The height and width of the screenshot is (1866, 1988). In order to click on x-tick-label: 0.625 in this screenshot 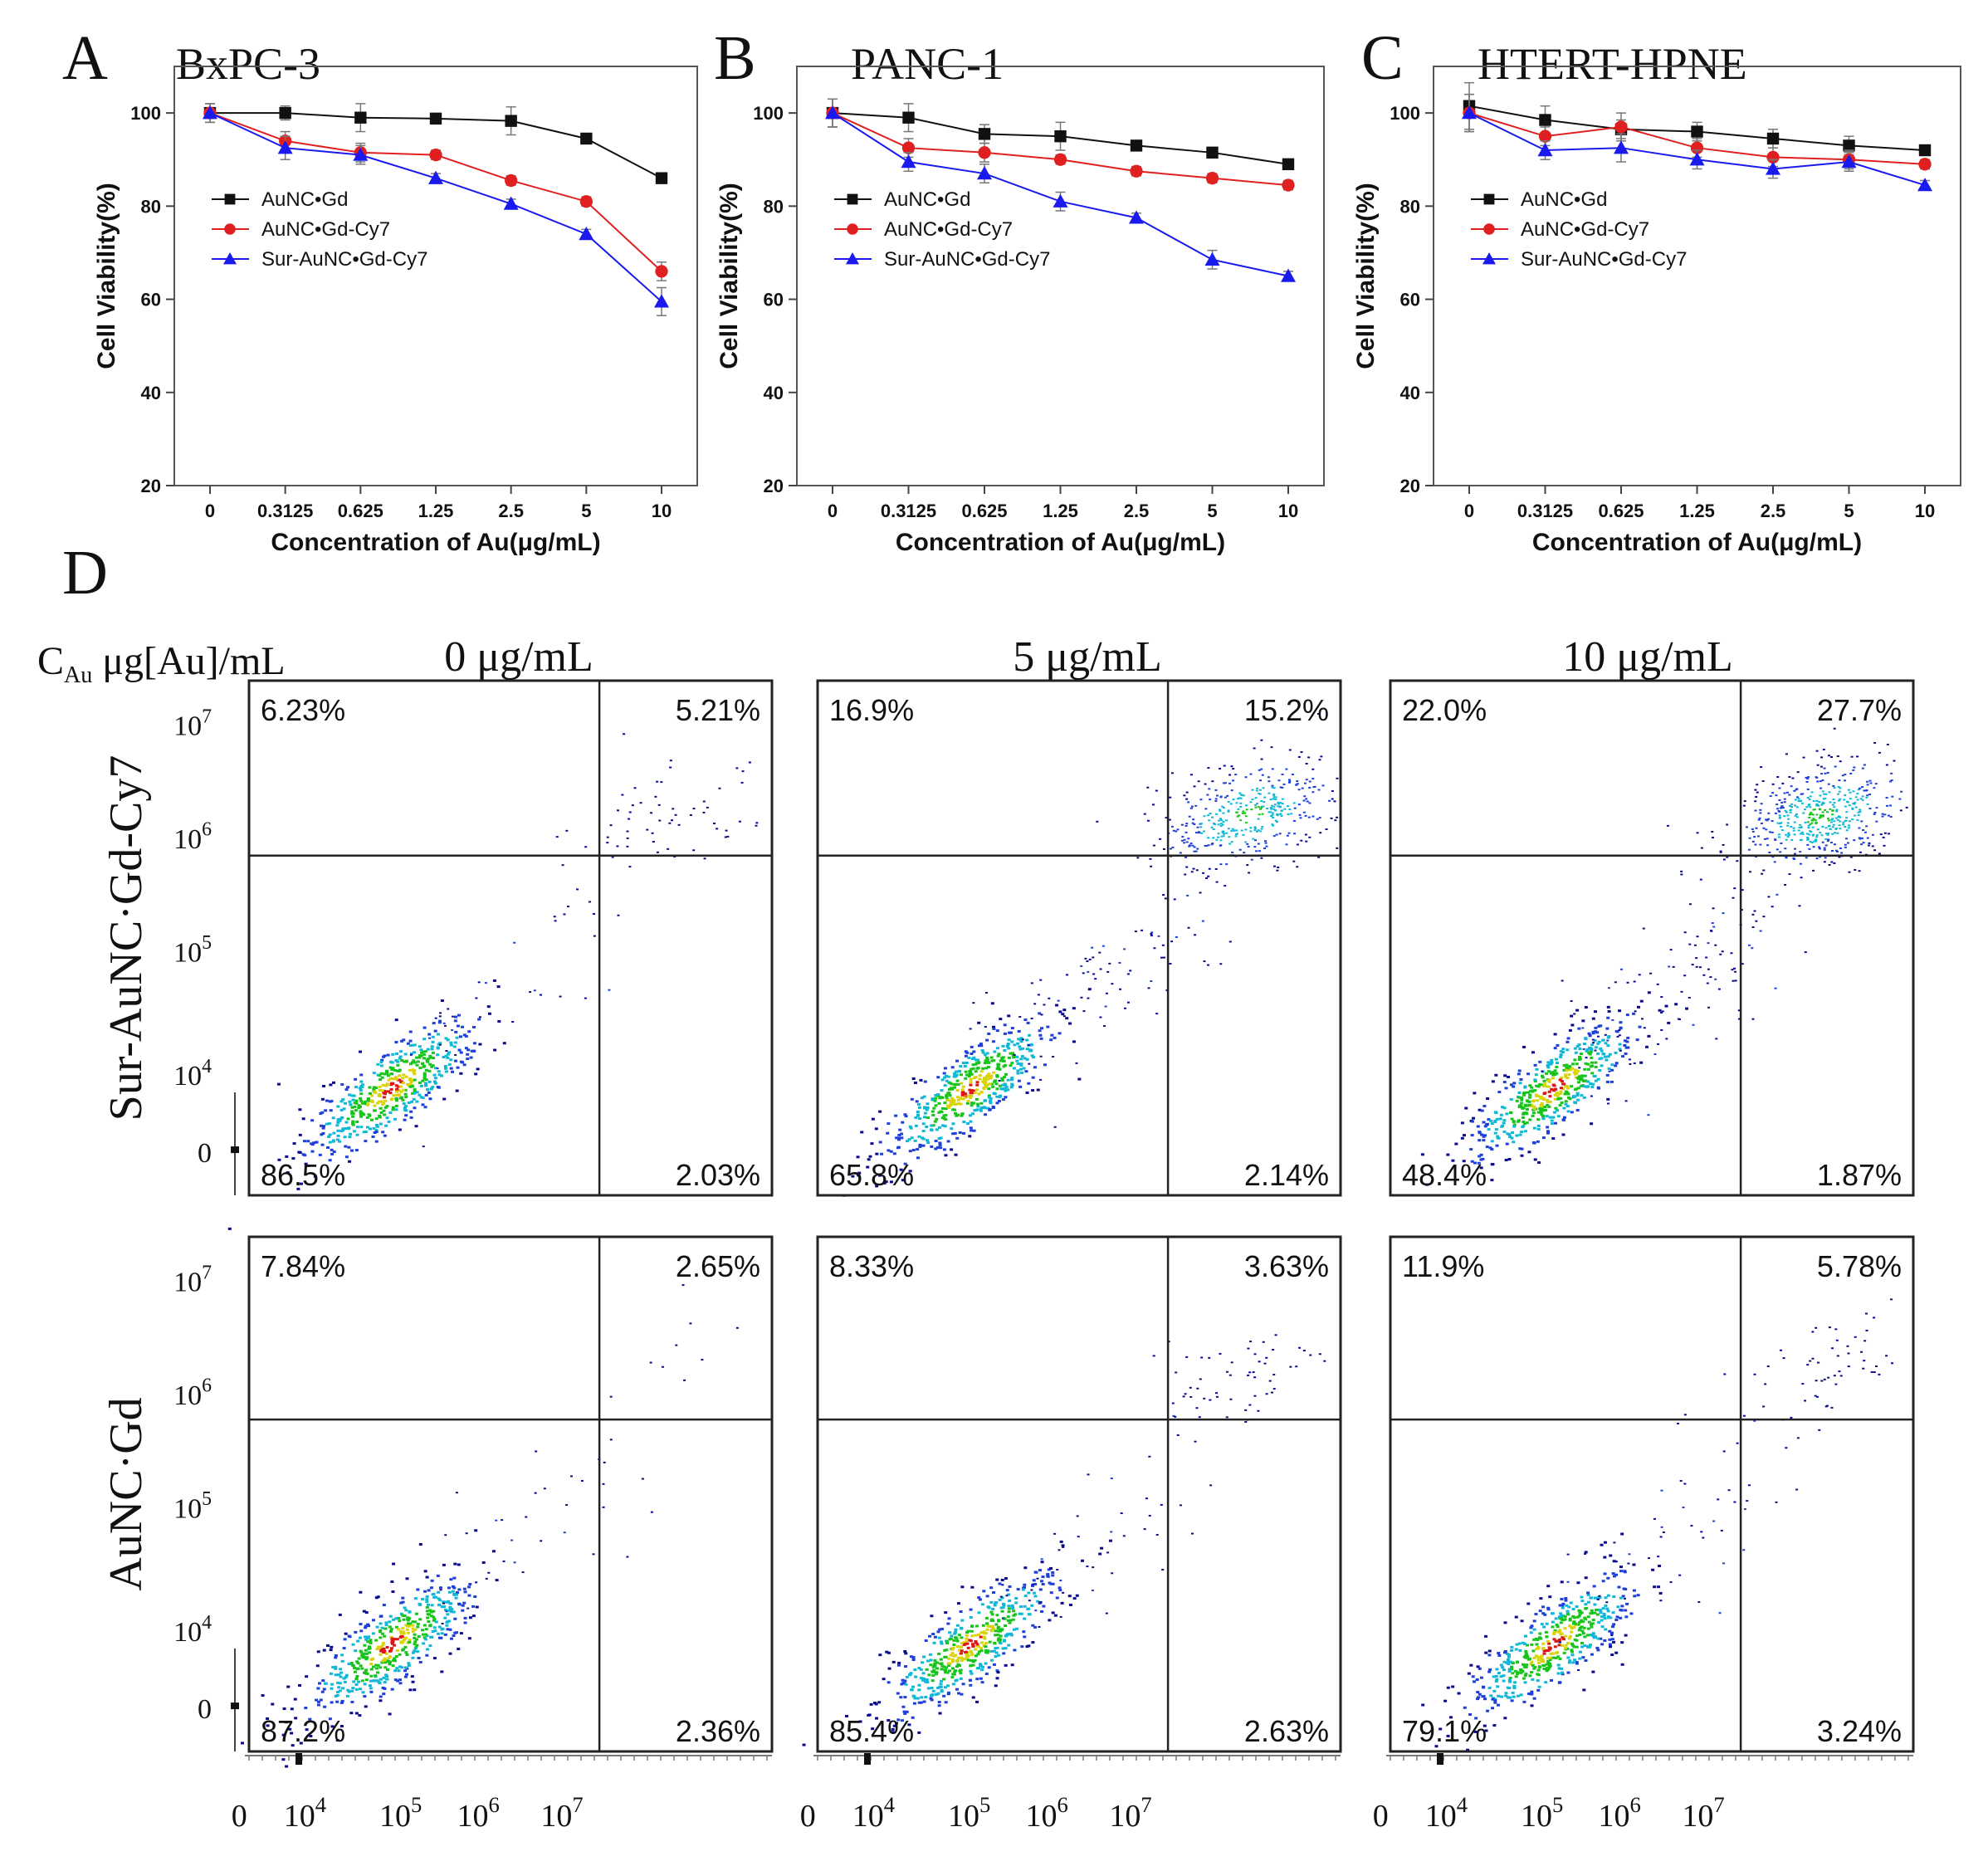, I will do `click(984, 511)`.